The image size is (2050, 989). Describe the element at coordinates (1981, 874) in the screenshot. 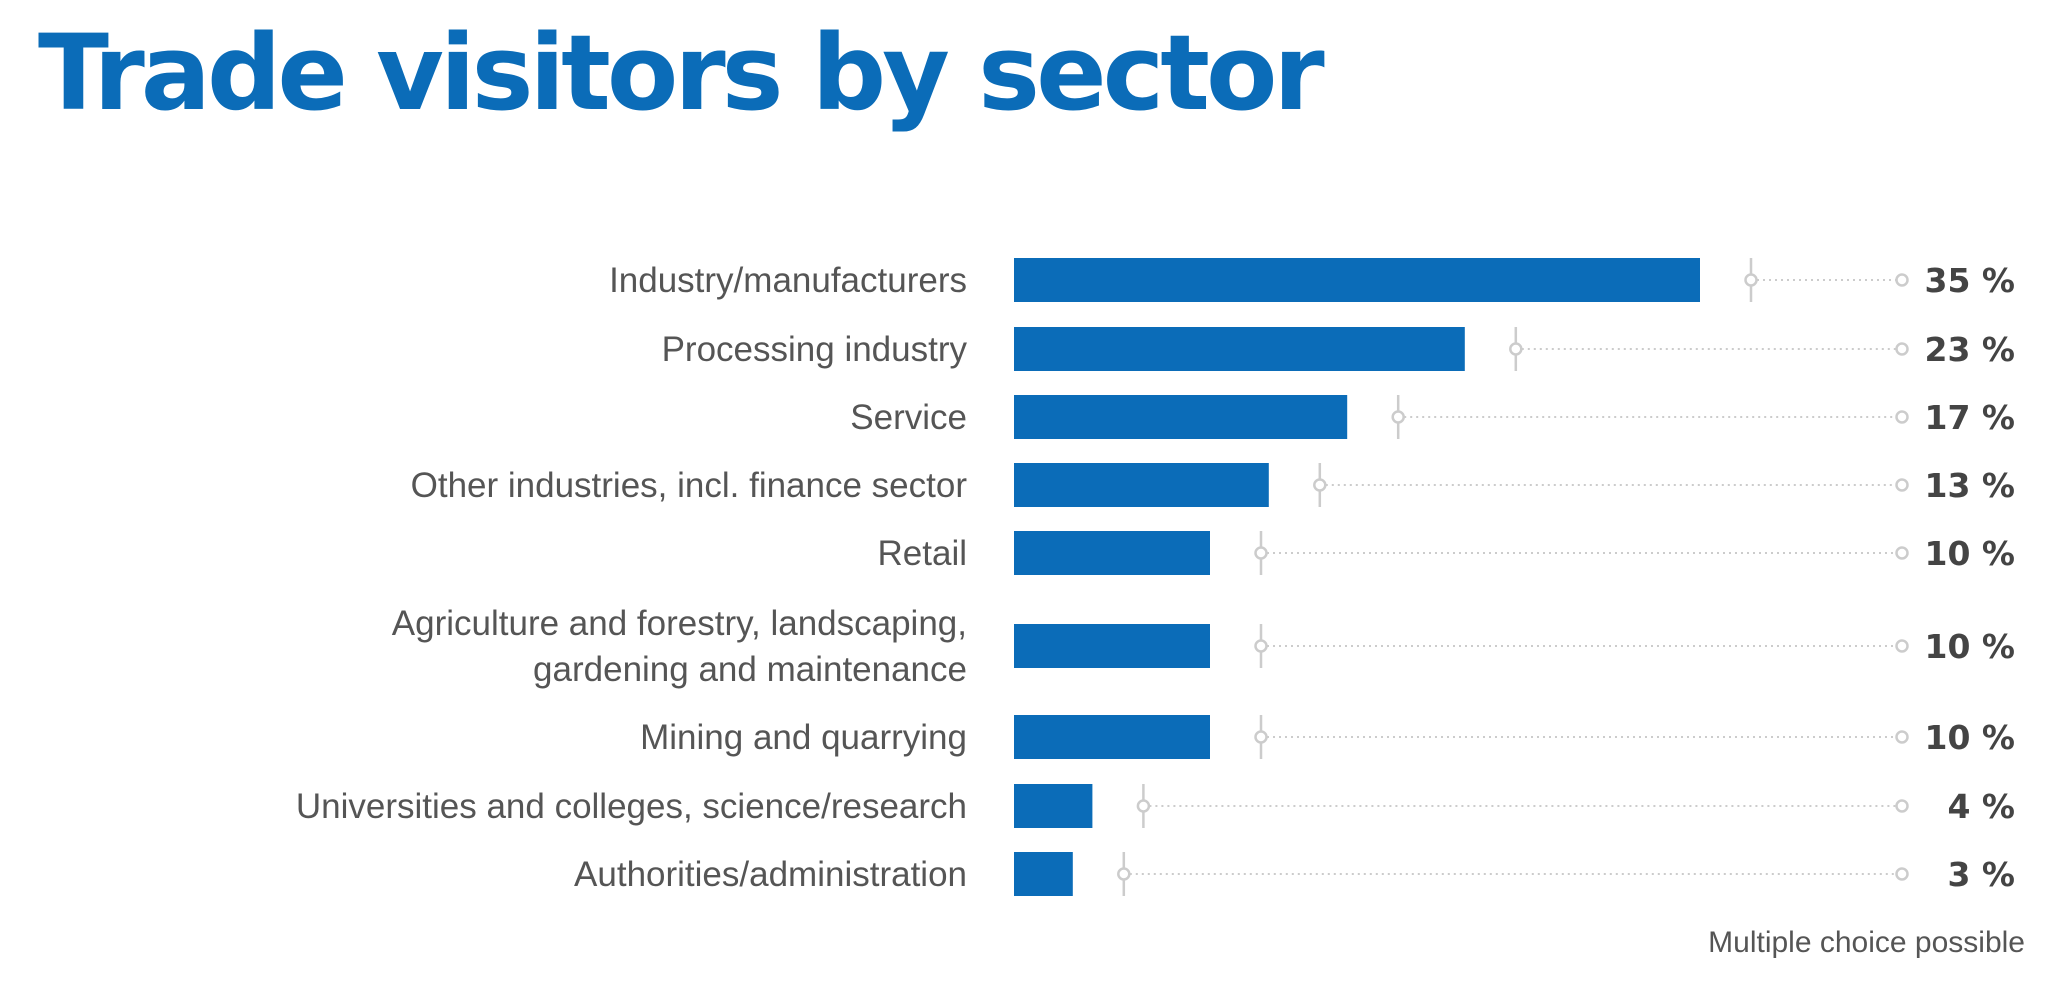

I see `value-label: 3 %` at that location.